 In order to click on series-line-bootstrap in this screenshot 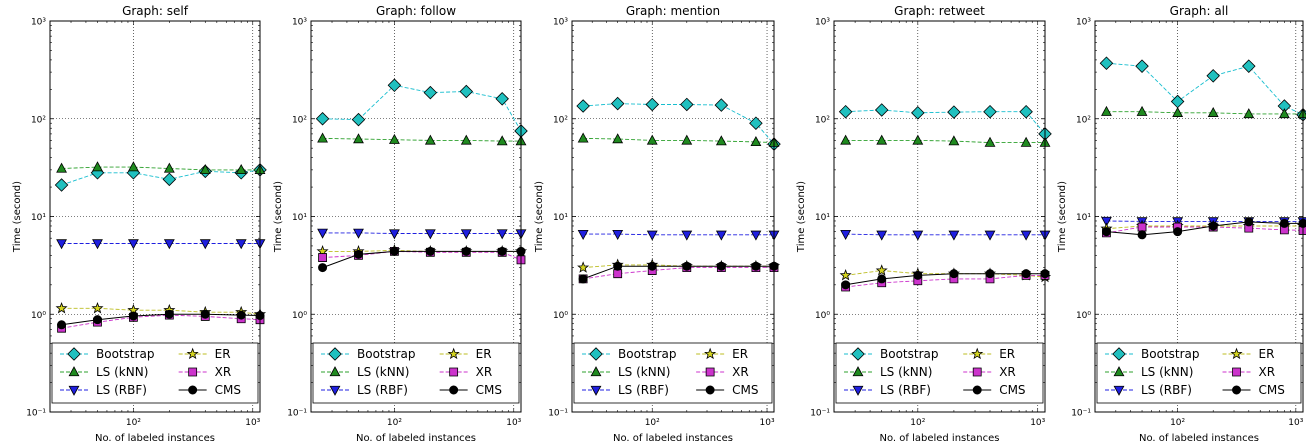, I will do `click(945, 122)`.